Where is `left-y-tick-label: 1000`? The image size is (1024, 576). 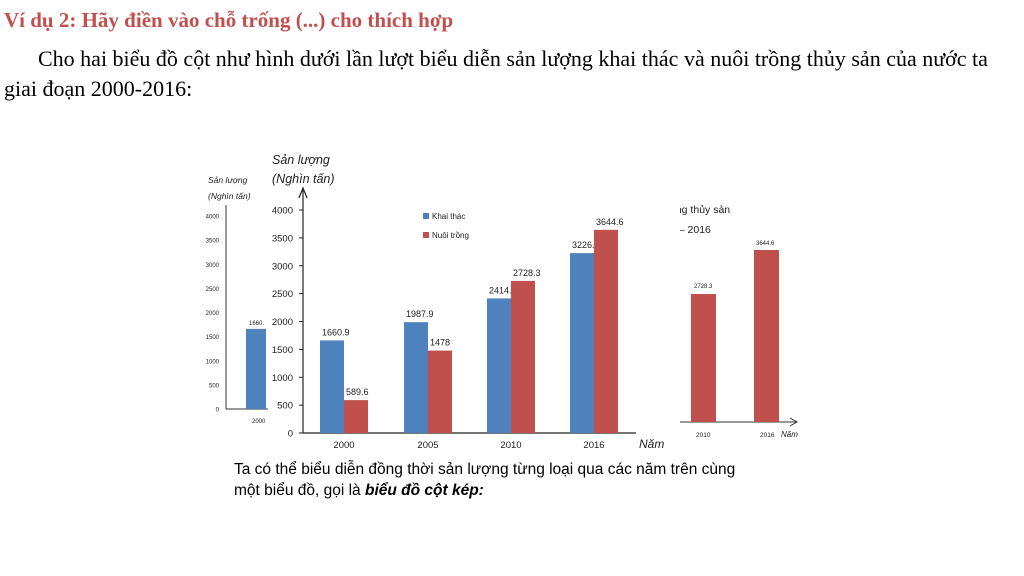
left-y-tick-label: 1000 is located at coordinates (213, 362).